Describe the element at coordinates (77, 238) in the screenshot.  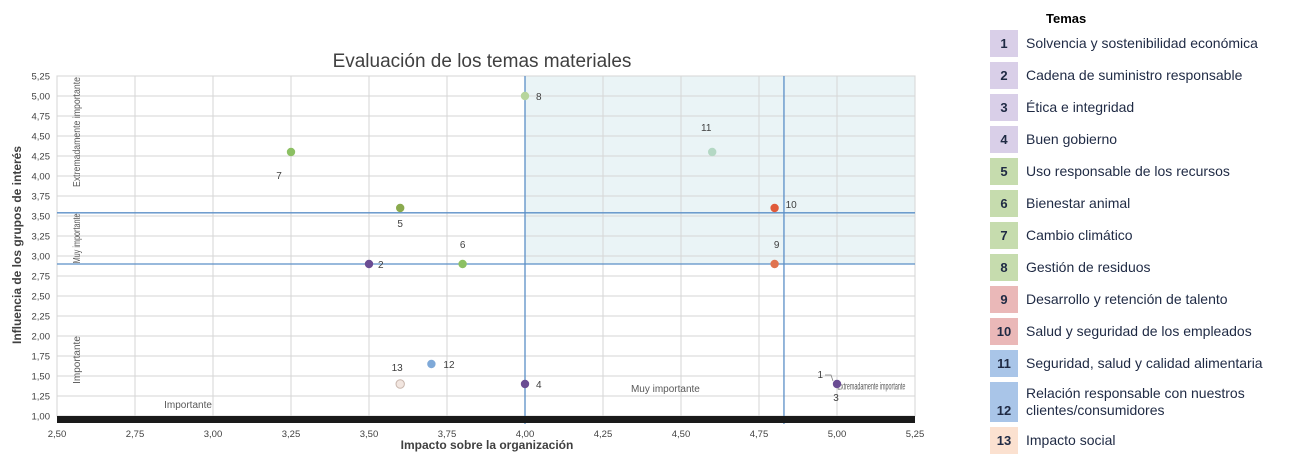
I see `zone-label-y-muy-importante: Muy importante` at that location.